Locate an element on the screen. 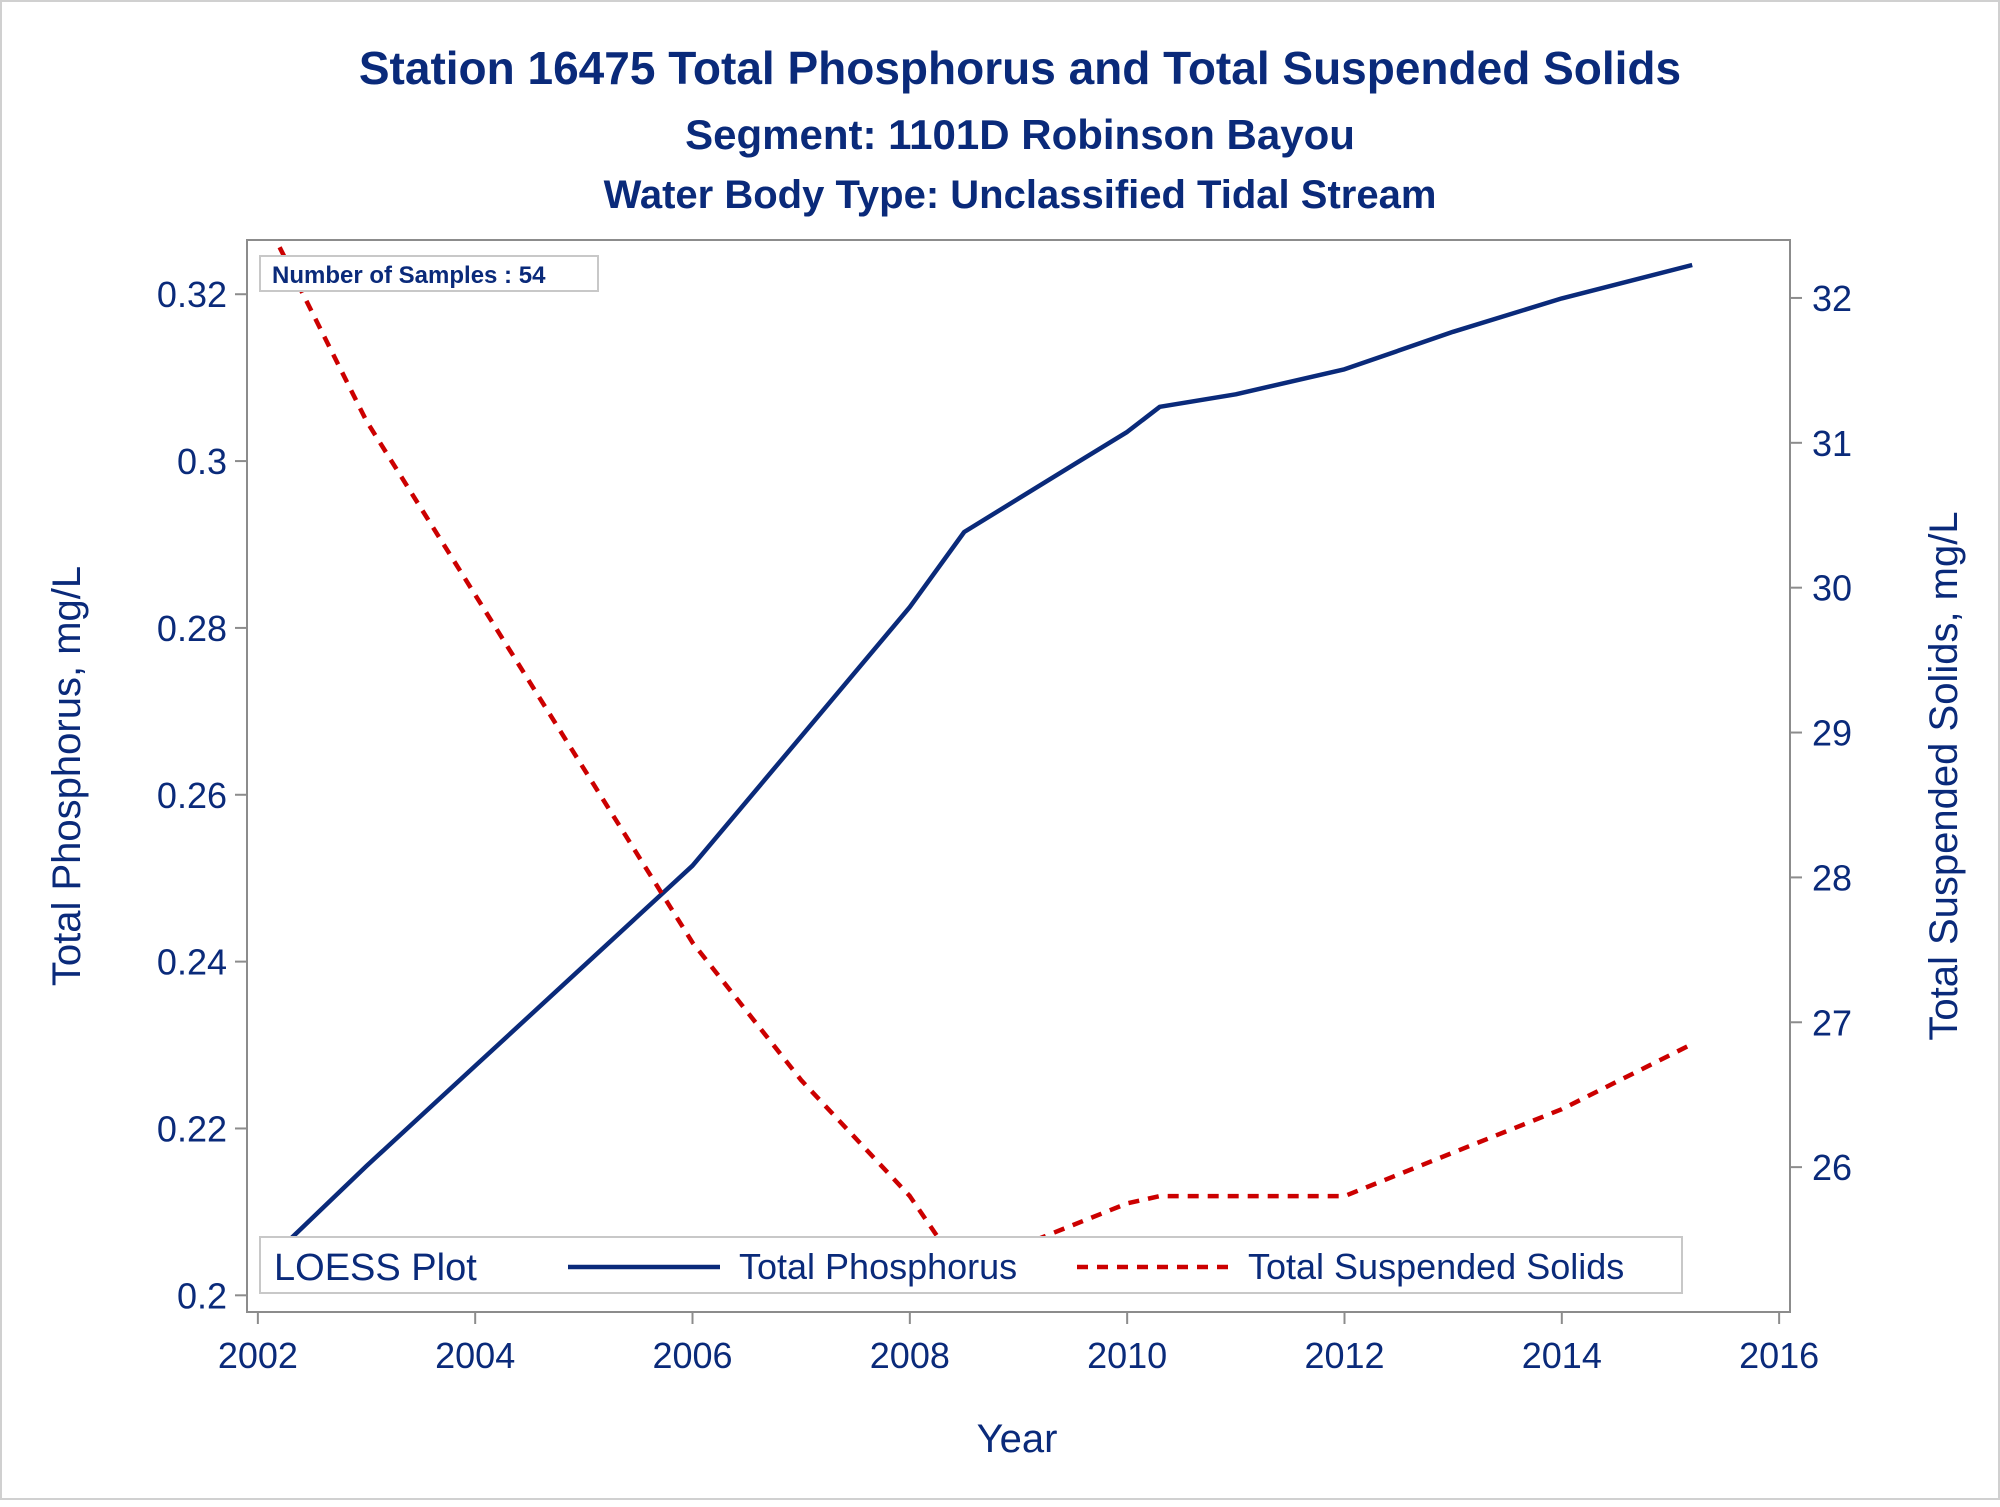 Image resolution: width=2000 pixels, height=1507 pixels. x-tick-label: 2014 is located at coordinates (1562, 1355).